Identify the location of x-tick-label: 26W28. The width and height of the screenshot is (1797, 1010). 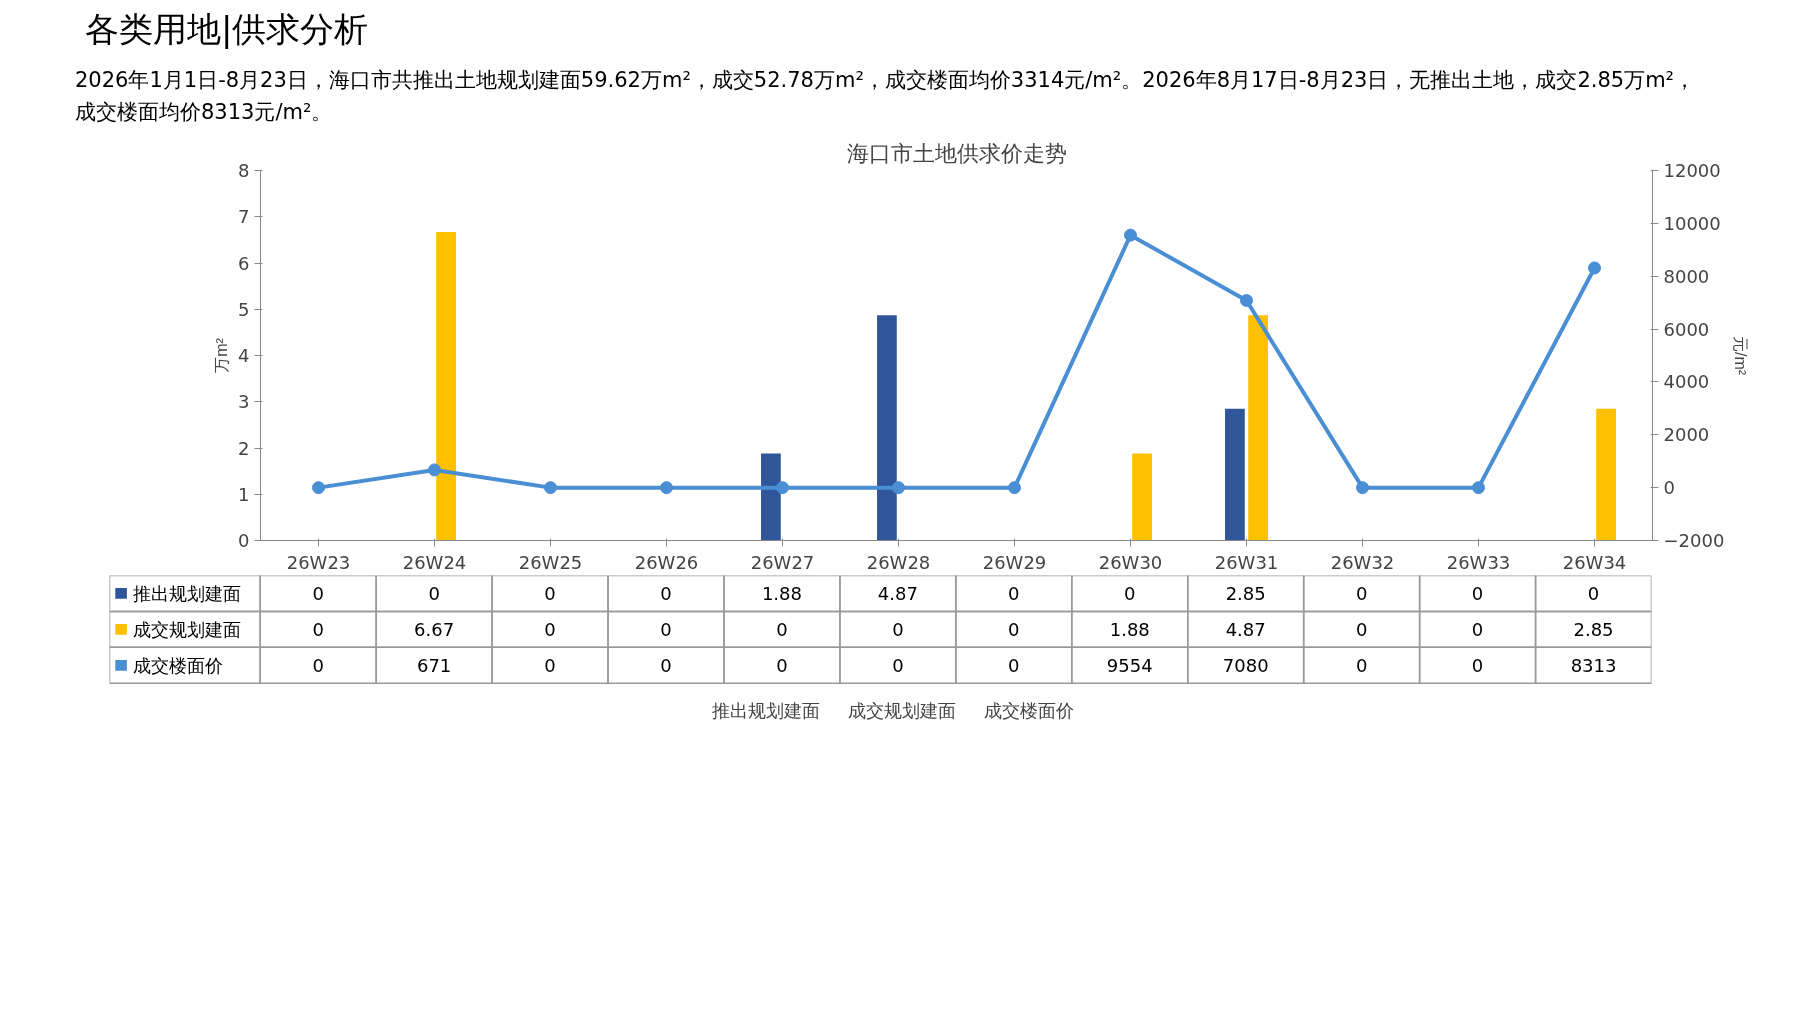
(898, 562).